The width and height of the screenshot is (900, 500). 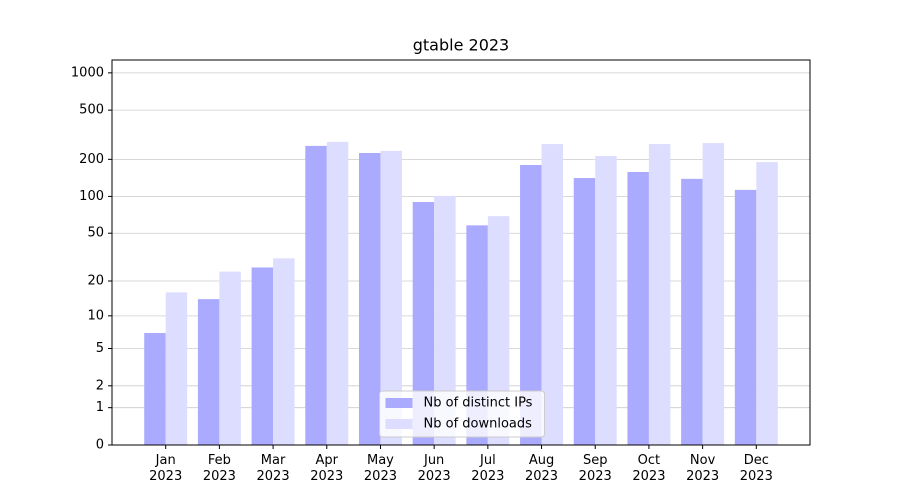 What do you see at coordinates (166, 468) in the screenshot?
I see `x-tick-label: Jan 2023` at bounding box center [166, 468].